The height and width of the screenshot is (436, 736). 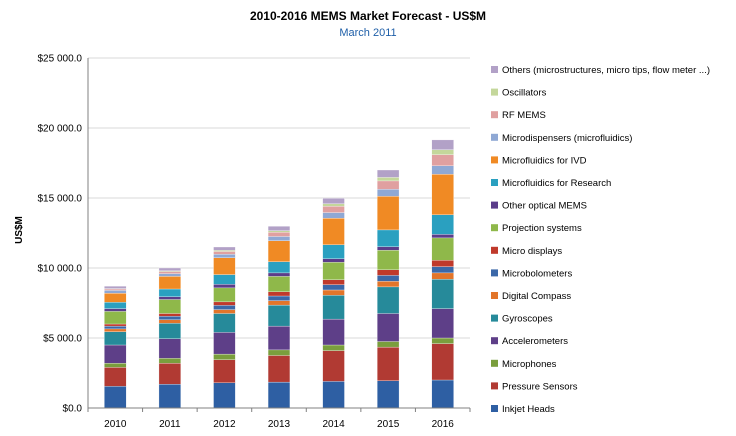 I want to click on legend-label: Projection systems, so click(x=542, y=228).